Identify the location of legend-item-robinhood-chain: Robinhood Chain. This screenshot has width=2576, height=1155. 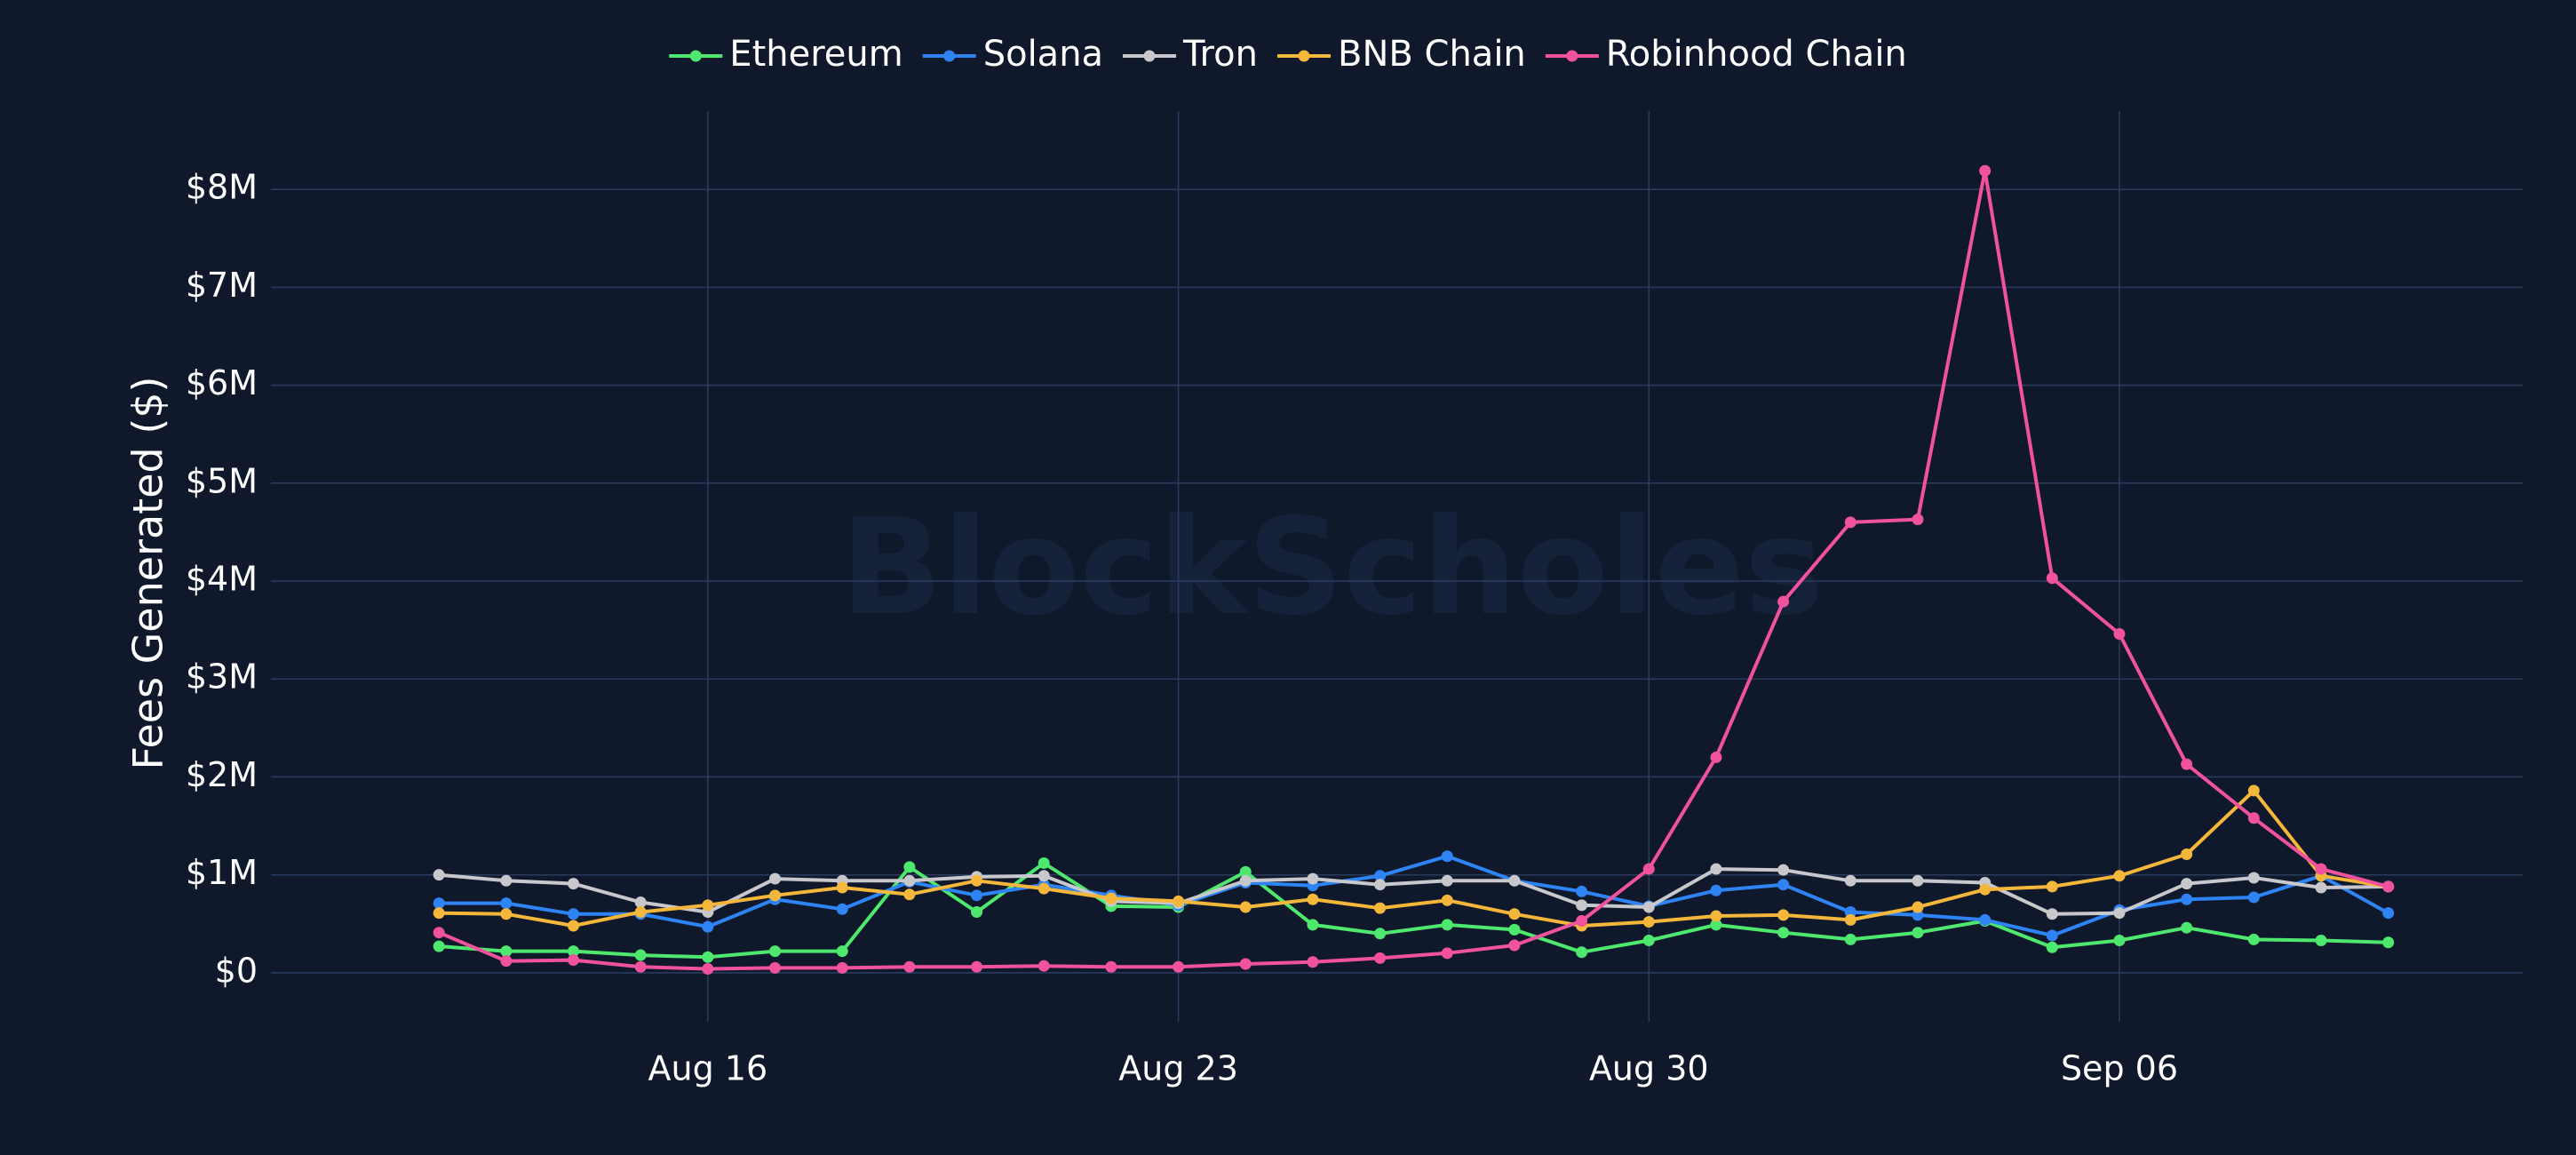
(1726, 54).